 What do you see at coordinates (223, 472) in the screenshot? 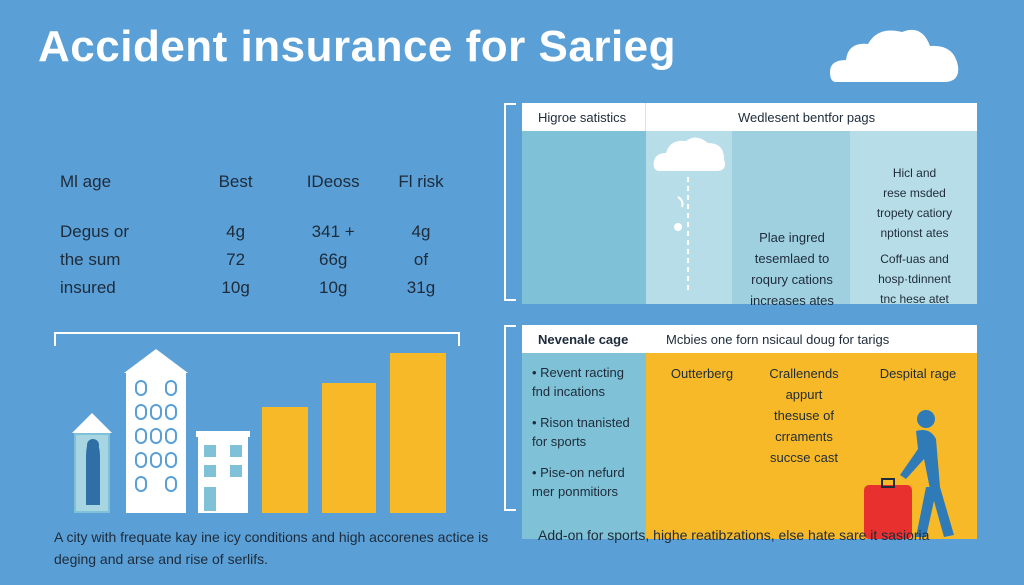
I see `shop-icon` at bounding box center [223, 472].